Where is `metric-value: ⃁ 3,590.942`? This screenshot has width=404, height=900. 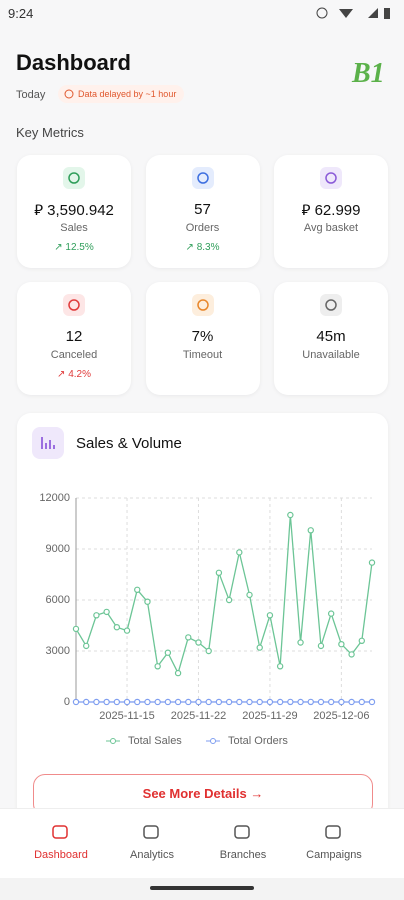 metric-value: ⃁ 3,590.942 is located at coordinates (74, 210).